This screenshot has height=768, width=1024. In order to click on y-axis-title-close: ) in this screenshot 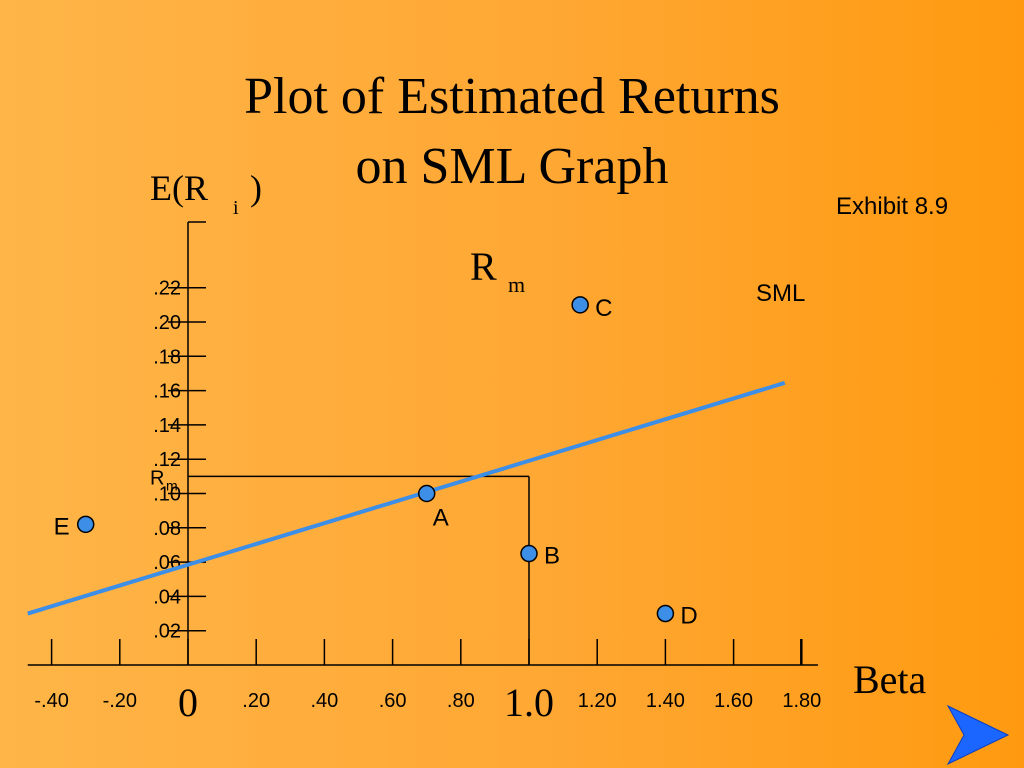, I will do `click(256, 188)`.